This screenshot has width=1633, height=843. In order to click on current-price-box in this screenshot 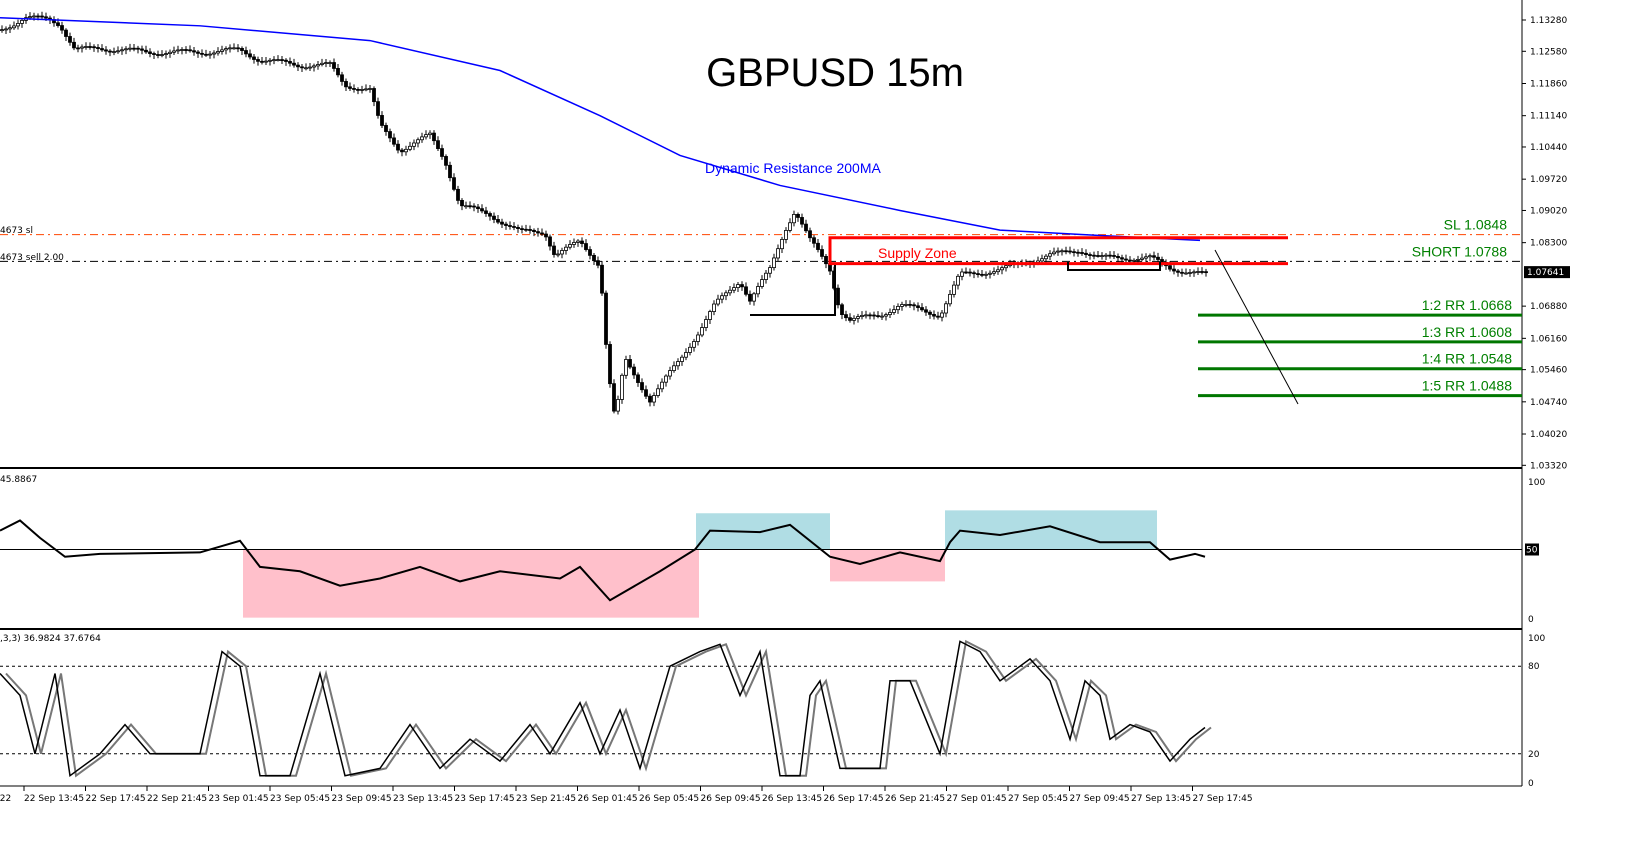, I will do `click(1547, 272)`.